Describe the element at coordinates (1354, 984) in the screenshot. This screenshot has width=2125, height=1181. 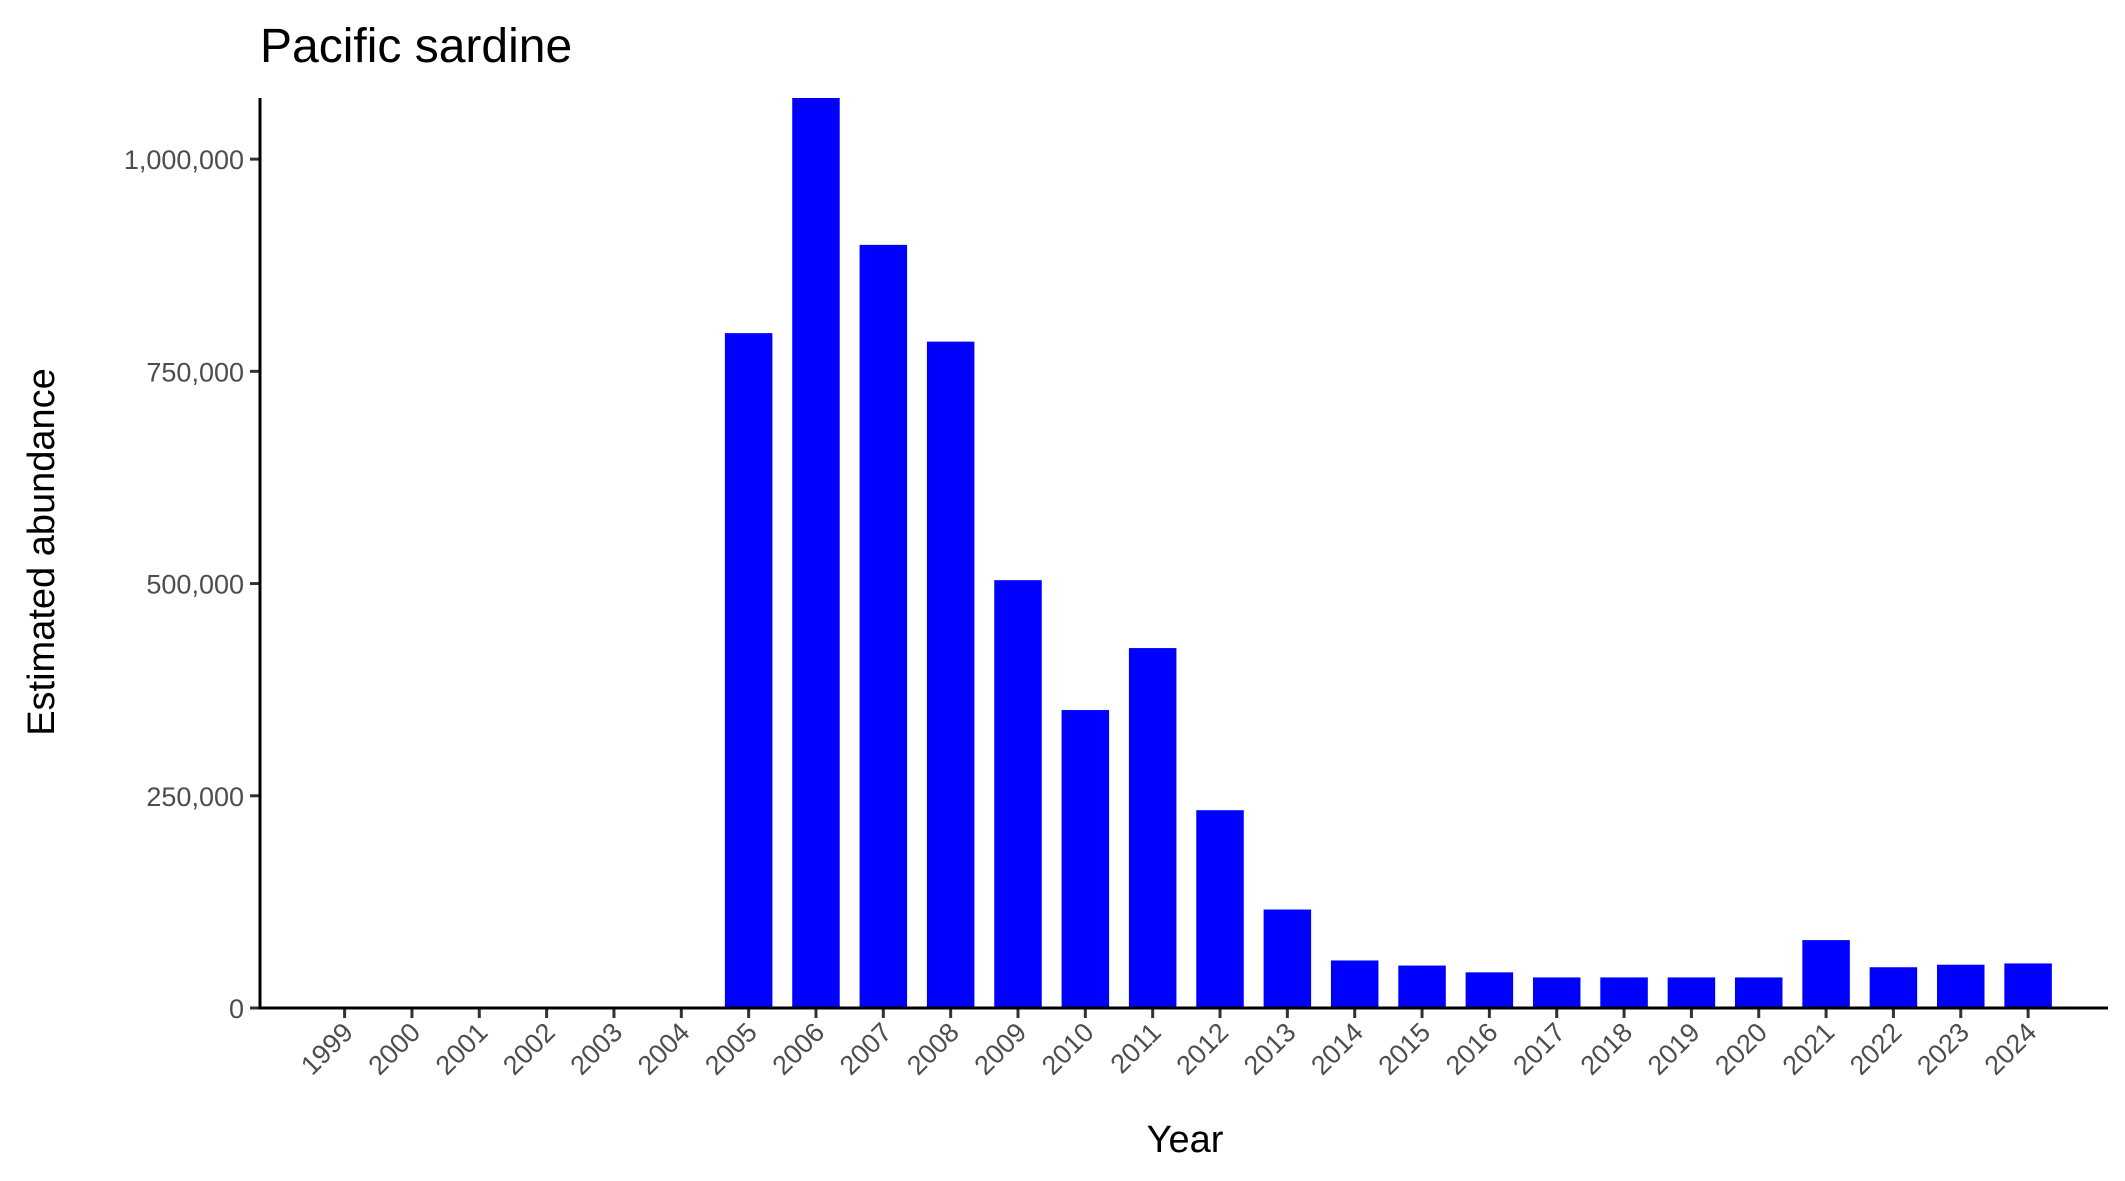
I see `bar-2014` at that location.